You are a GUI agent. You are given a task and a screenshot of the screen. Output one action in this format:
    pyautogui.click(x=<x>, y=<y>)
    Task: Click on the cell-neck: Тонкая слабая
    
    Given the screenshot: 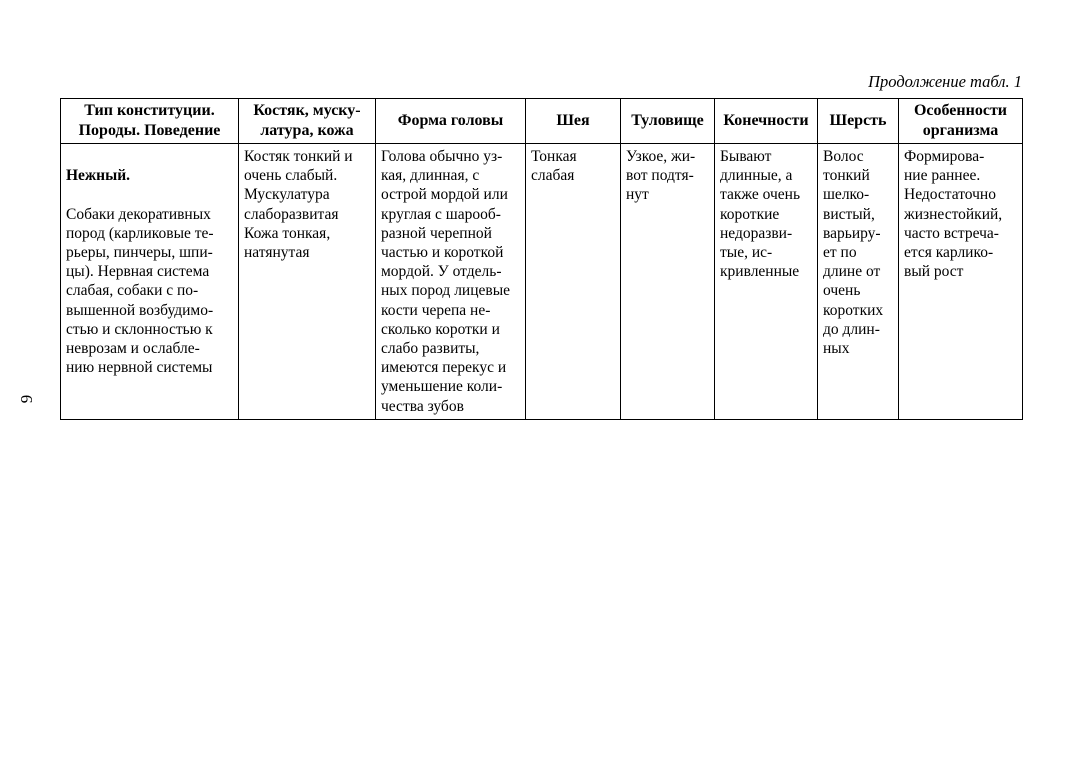 What is the action you would take?
    pyautogui.click(x=573, y=281)
    